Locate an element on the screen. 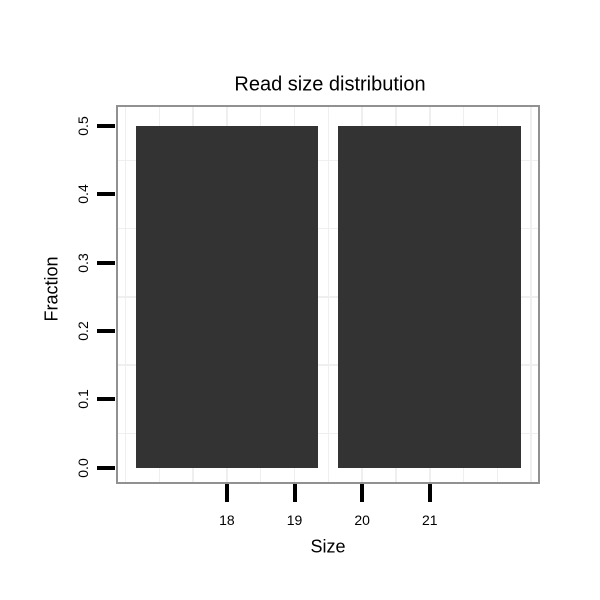  x-tick-label: 19 is located at coordinates (294, 520).